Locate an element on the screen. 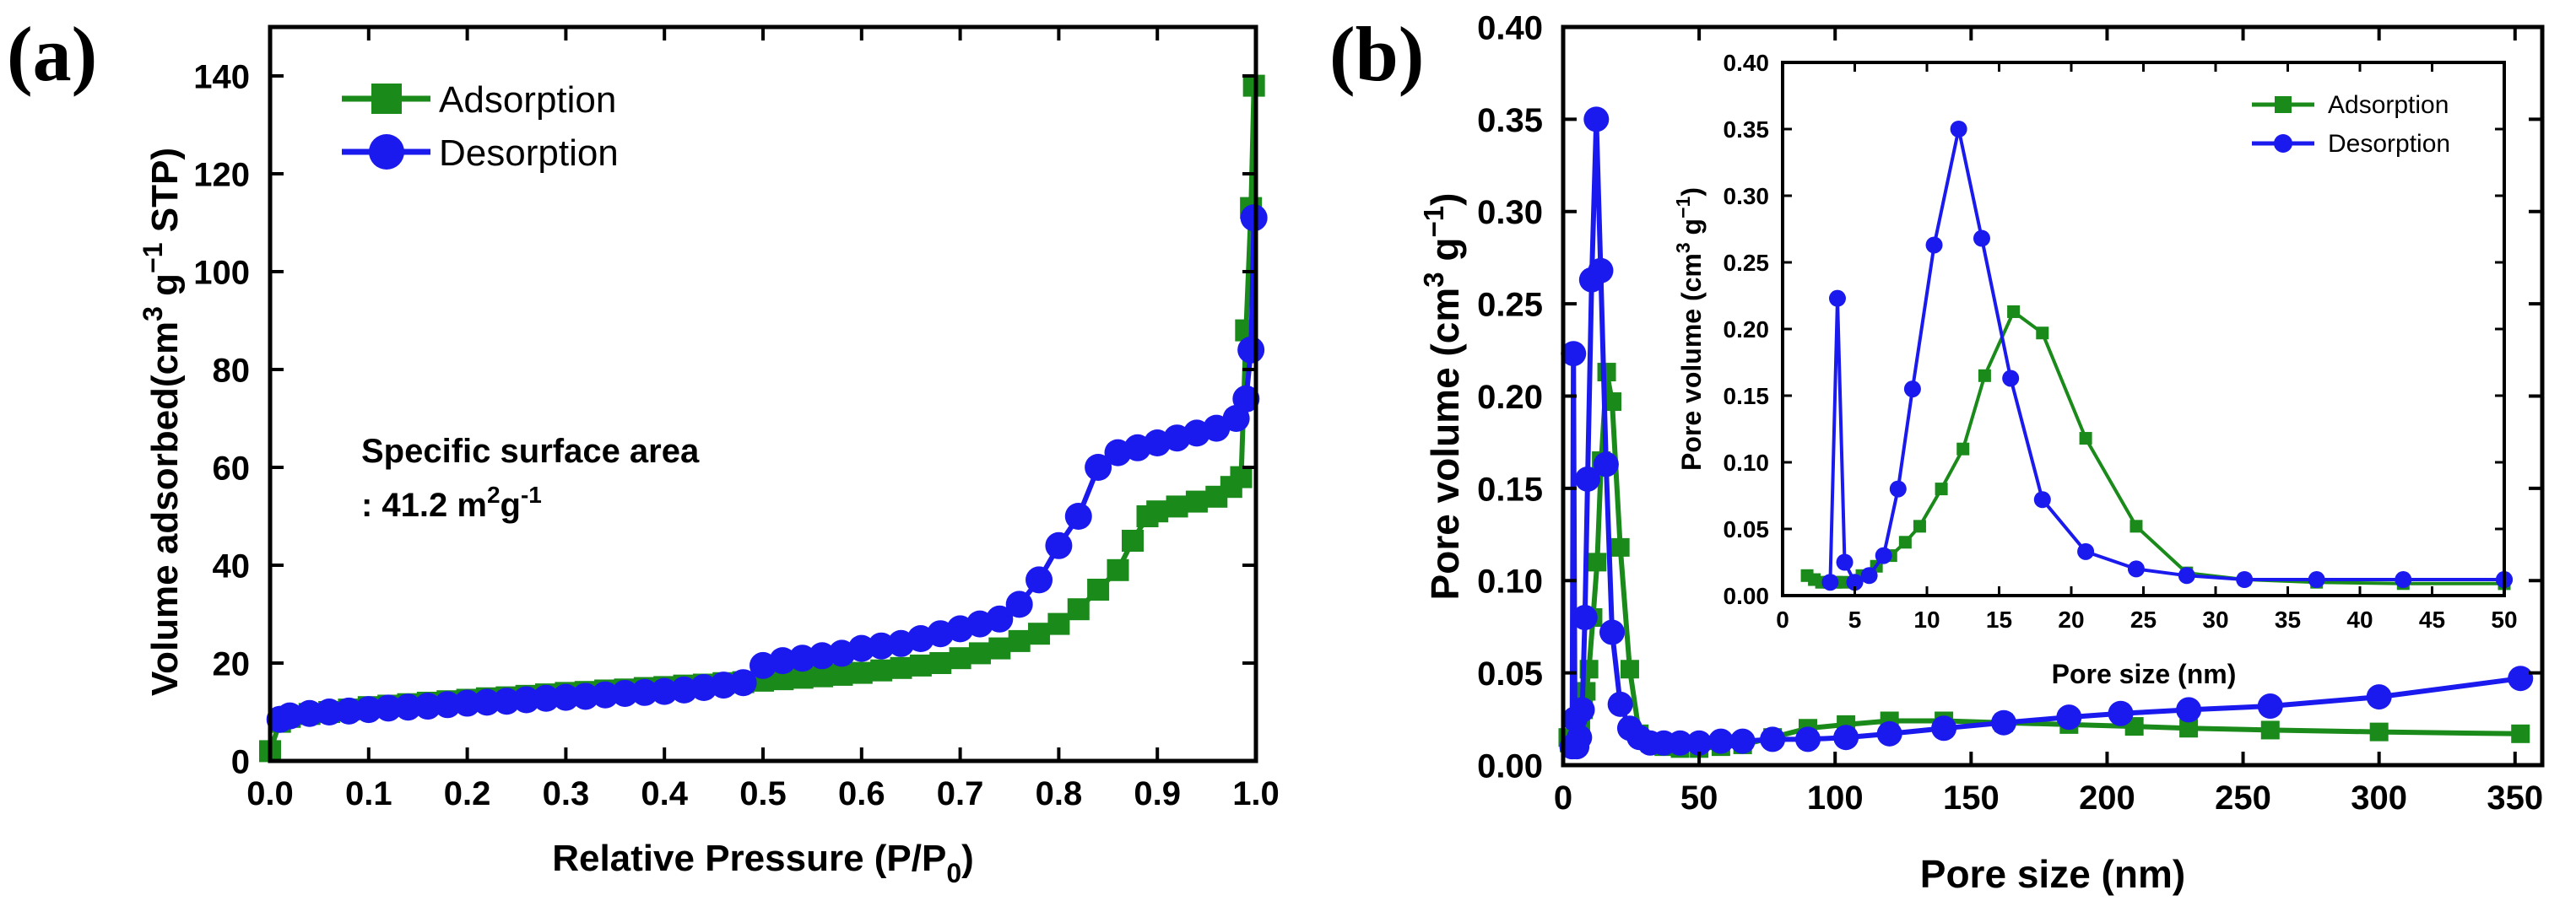  panel-b-x-tick-label: 250 is located at coordinates (2243, 798).